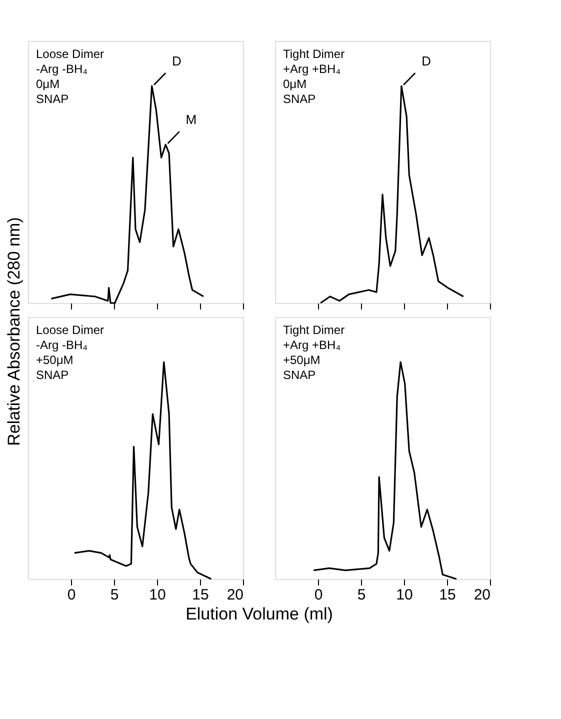  I want to click on y-axis-title: Relative Absorbance (280 nm), so click(14, 331).